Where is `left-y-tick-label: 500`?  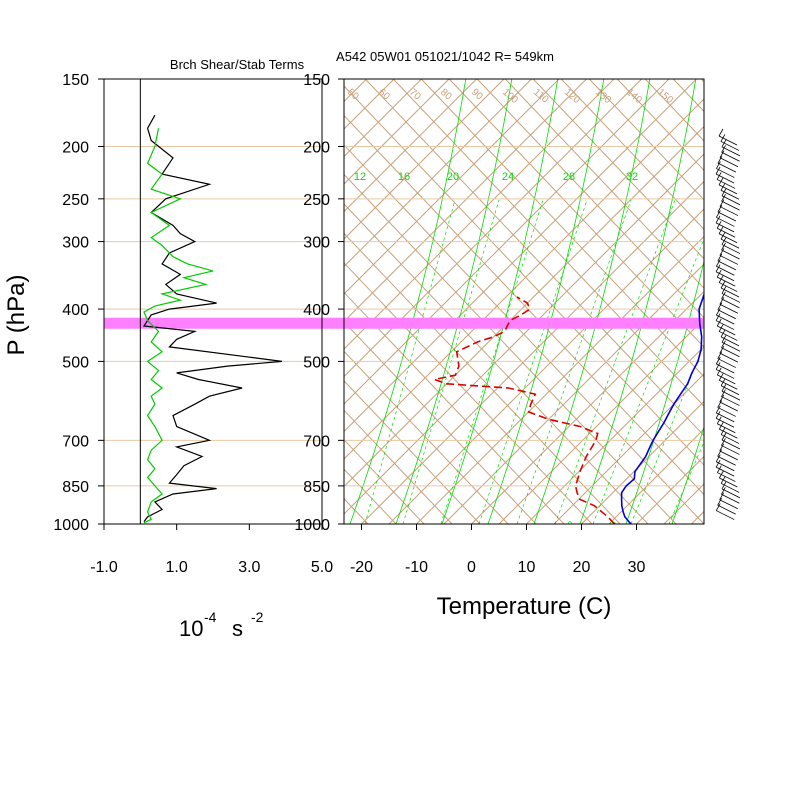 left-y-tick-label: 500 is located at coordinates (75, 362).